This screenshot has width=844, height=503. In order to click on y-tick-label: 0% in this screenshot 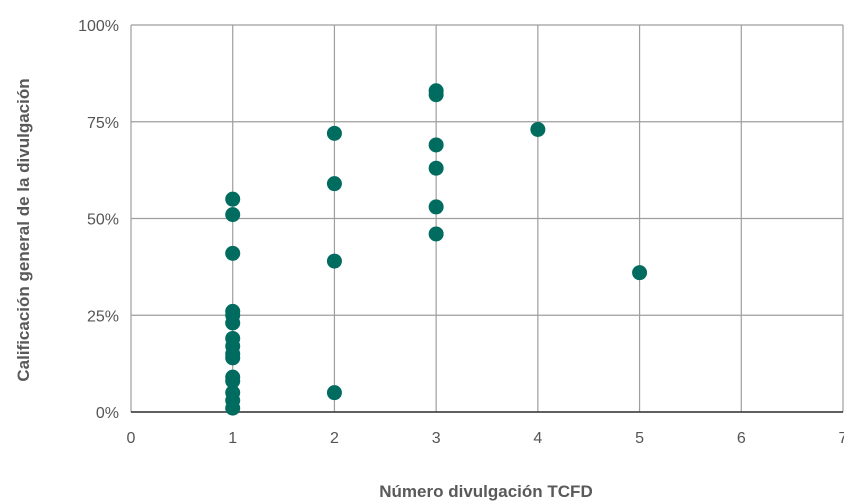, I will do `click(107, 413)`.